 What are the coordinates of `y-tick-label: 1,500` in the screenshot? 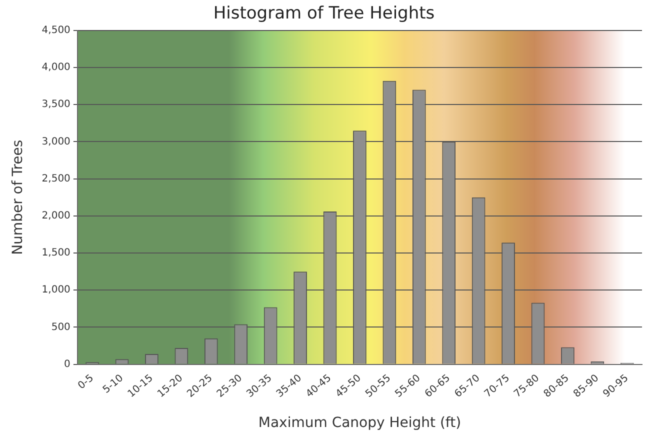 It's located at (56, 253).